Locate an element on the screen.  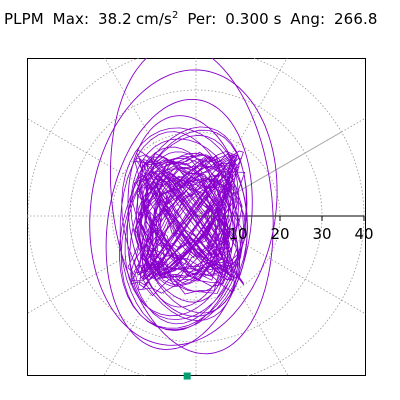
radial-tick-label-3: 30 is located at coordinates (321, 234).